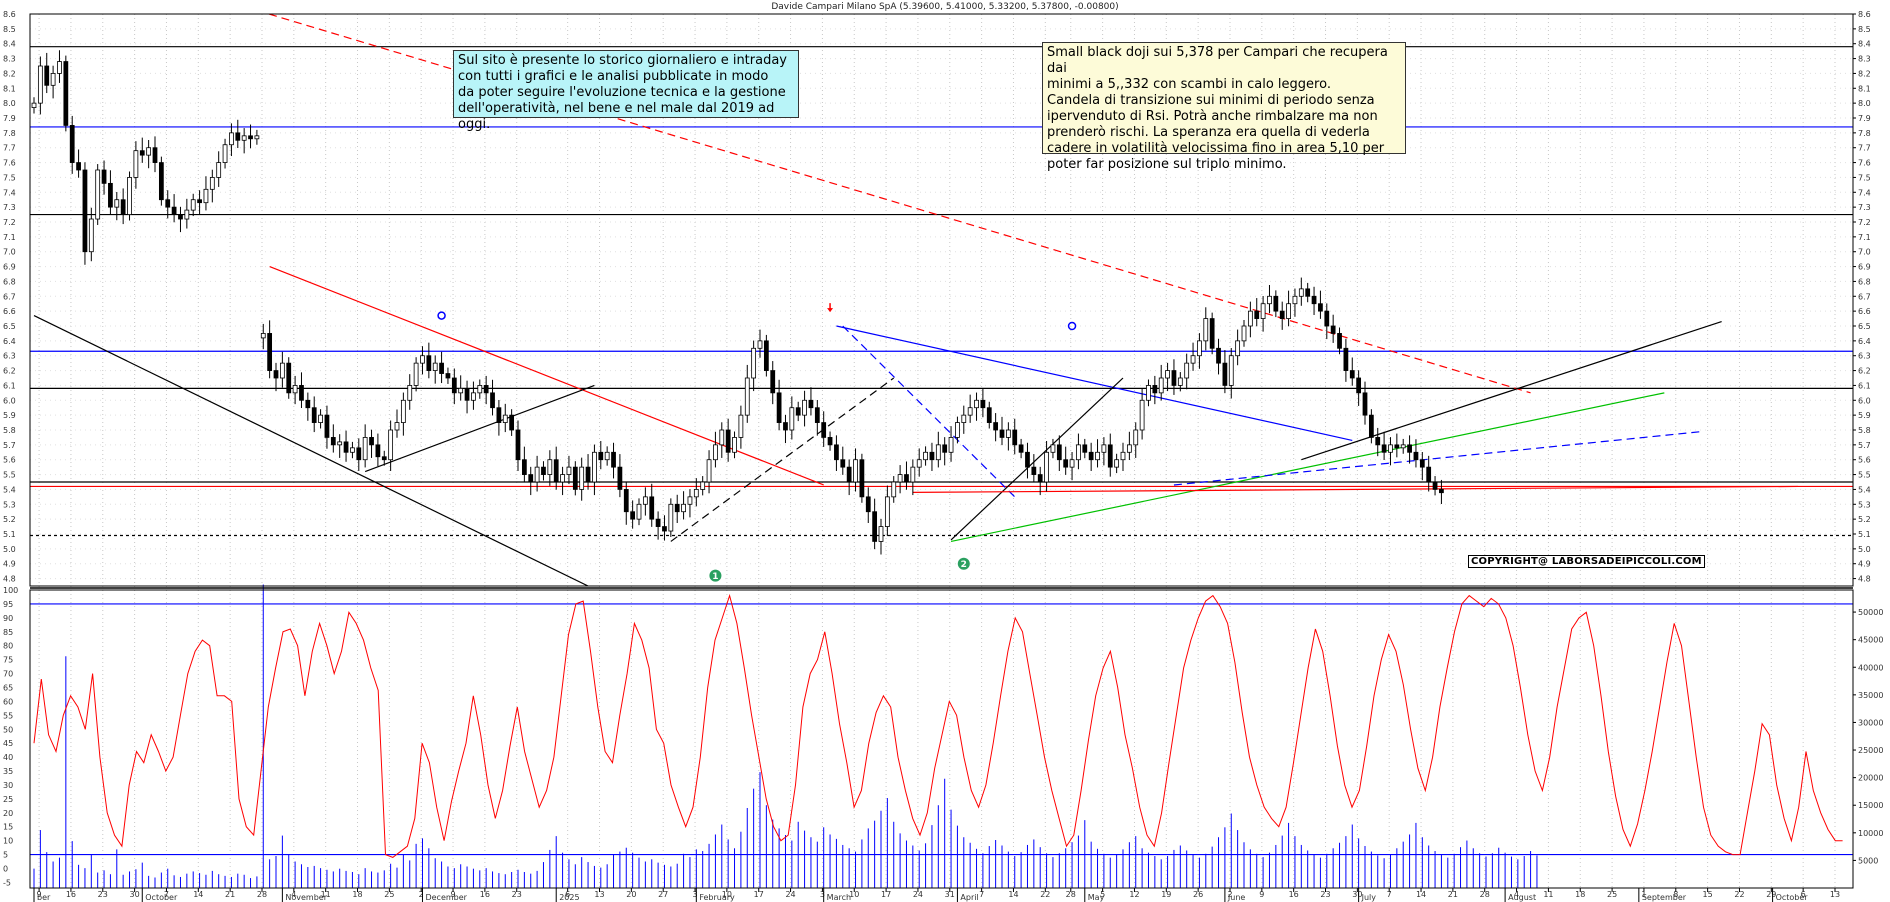 The image size is (1890, 902). I want to click on month-label: May, so click(1096, 897).